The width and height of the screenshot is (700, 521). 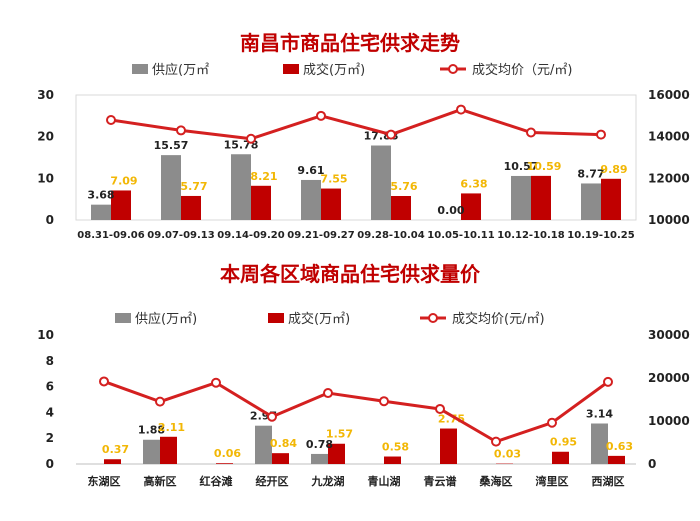 What do you see at coordinates (384, 481) in the screenshot?
I see `chart2-xtick: 青山湖` at bounding box center [384, 481].